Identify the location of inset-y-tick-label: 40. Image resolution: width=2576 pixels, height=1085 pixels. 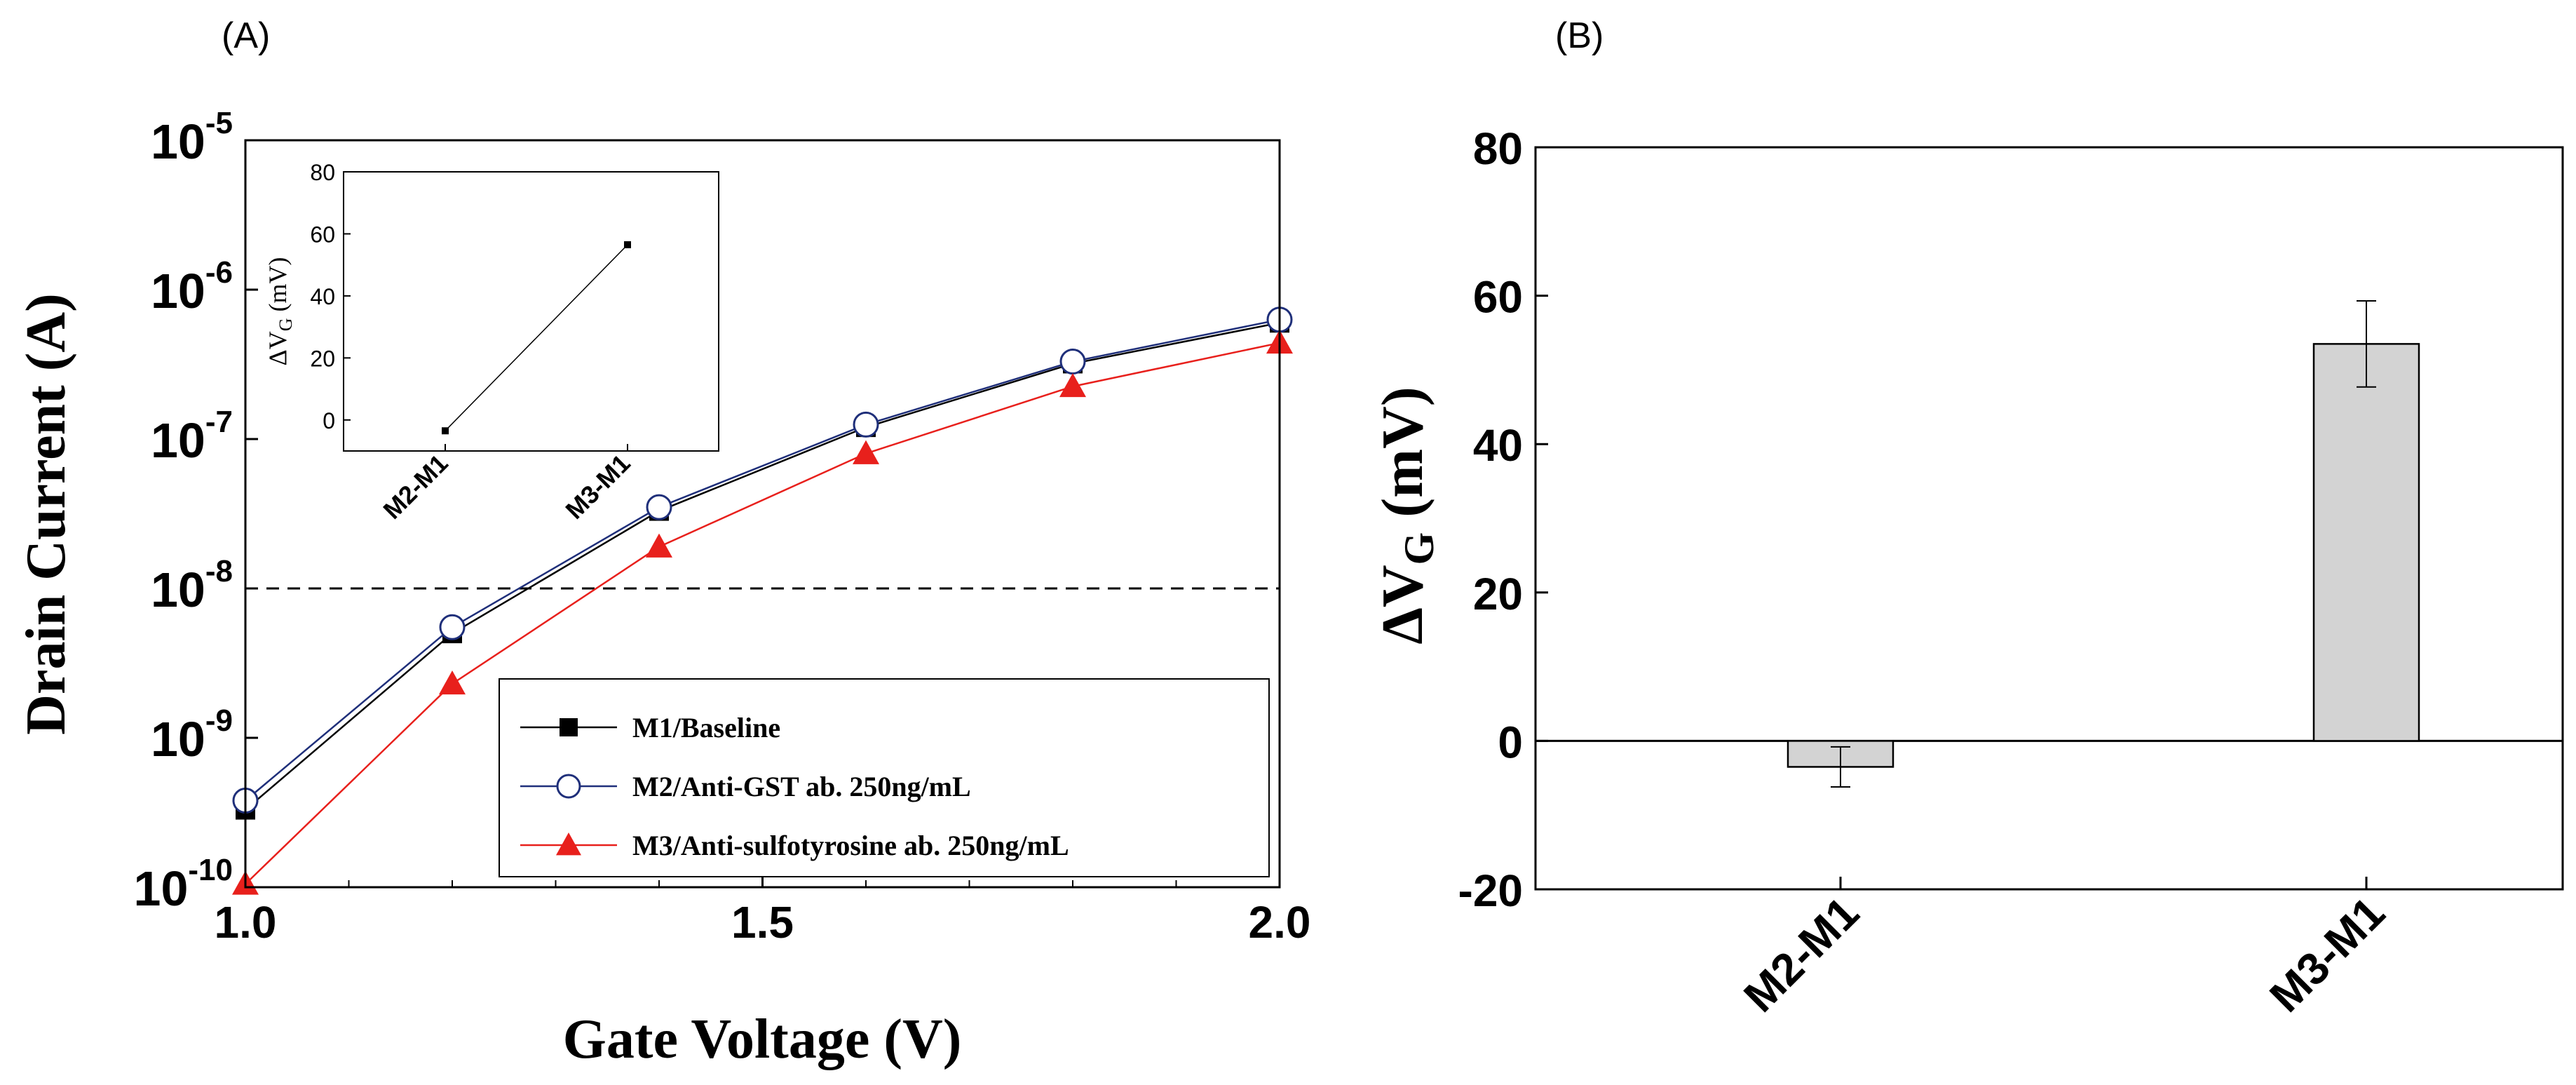
(322, 296).